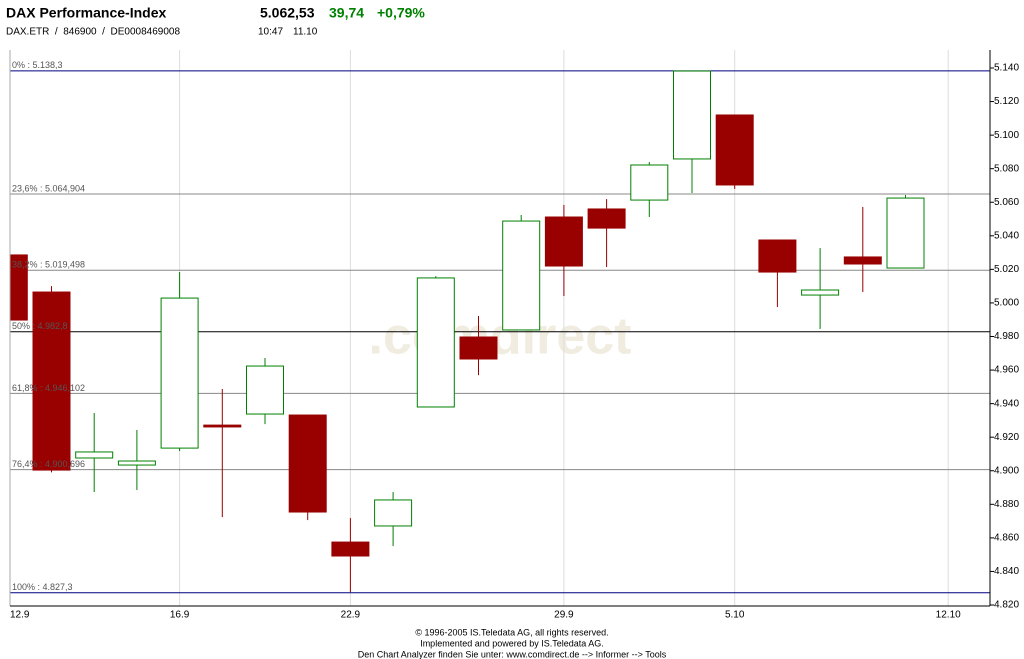  Describe the element at coordinates (1006, 504) in the screenshot. I see `y-tick-label: 4.880` at that location.